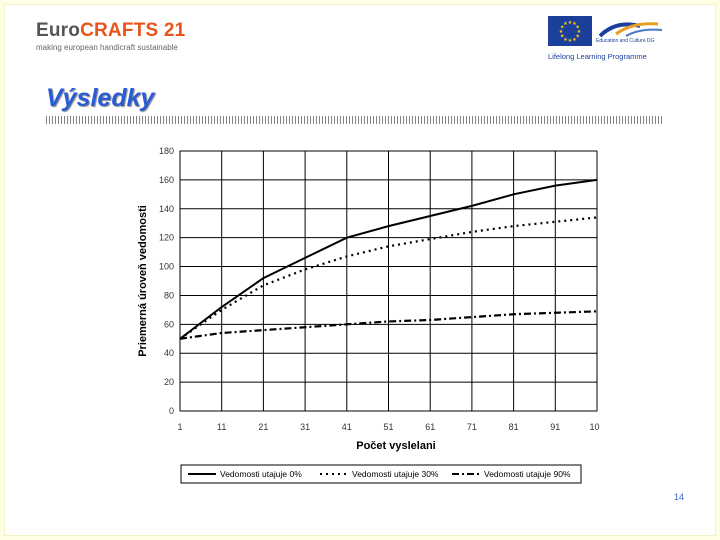  I want to click on page-title: Výsledky, so click(100, 98).